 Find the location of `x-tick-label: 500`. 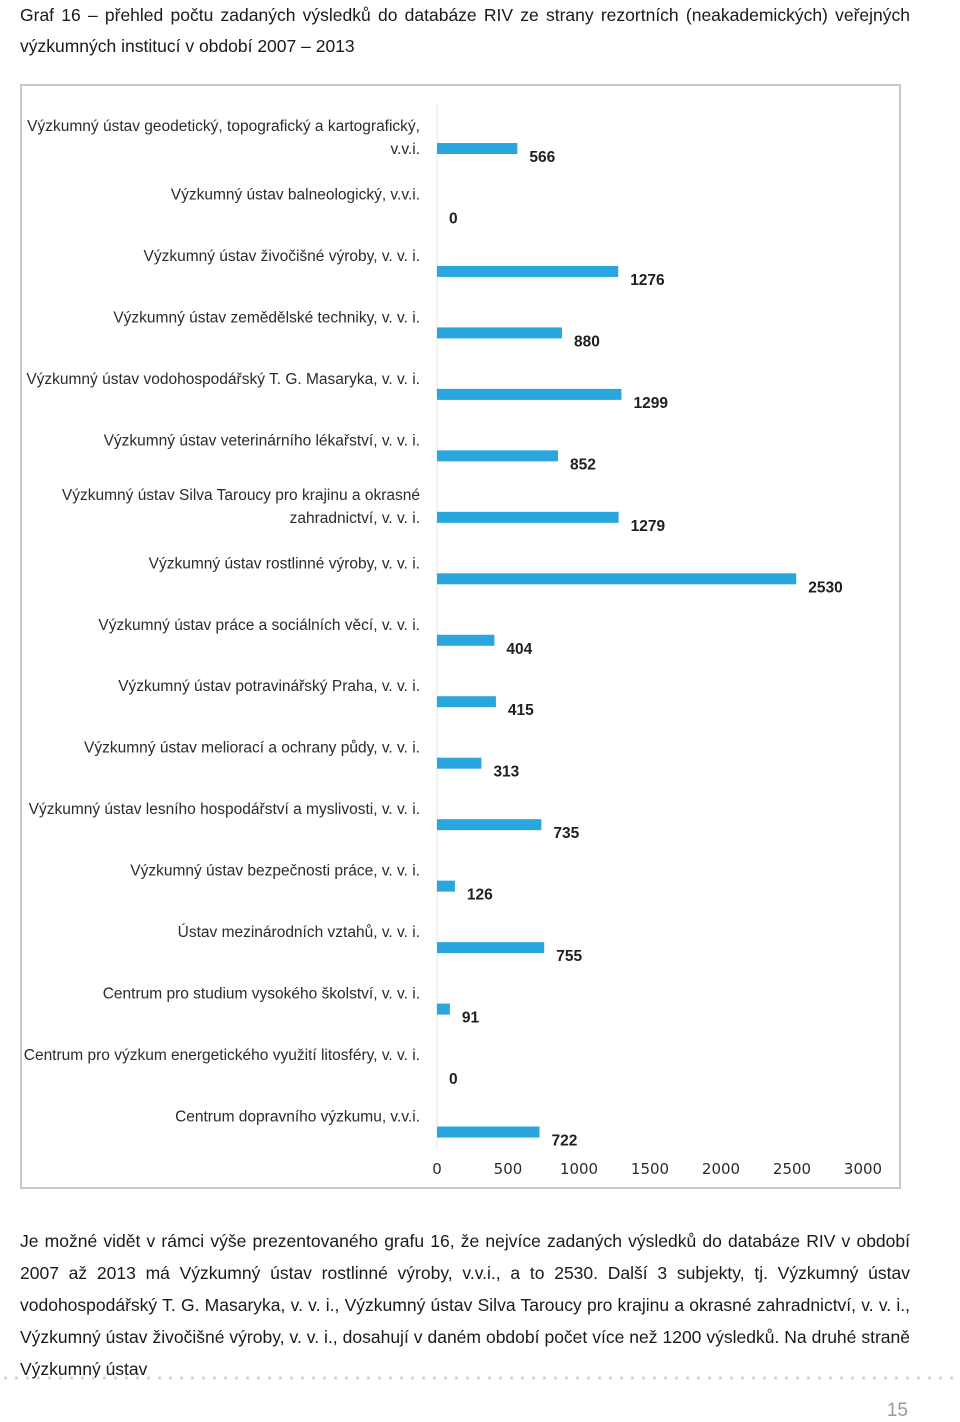

x-tick-label: 500 is located at coordinates (508, 1169).